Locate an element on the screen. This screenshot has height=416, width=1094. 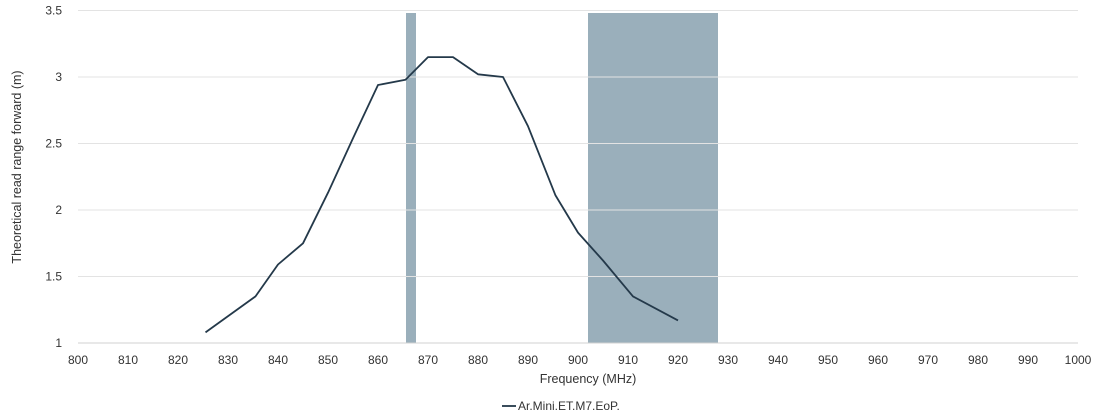
y-tick-label: 2.5 is located at coordinates (53, 144).